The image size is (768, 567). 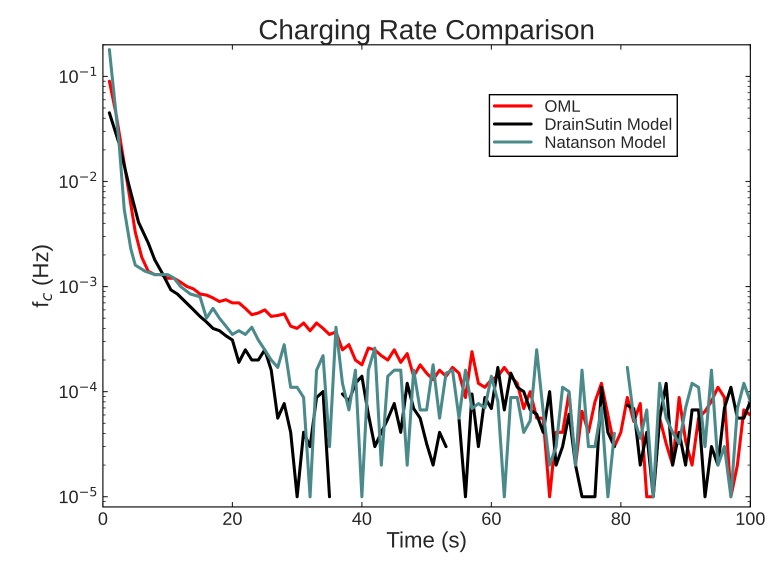 I want to click on x-tick-label: 0, so click(x=103, y=519).